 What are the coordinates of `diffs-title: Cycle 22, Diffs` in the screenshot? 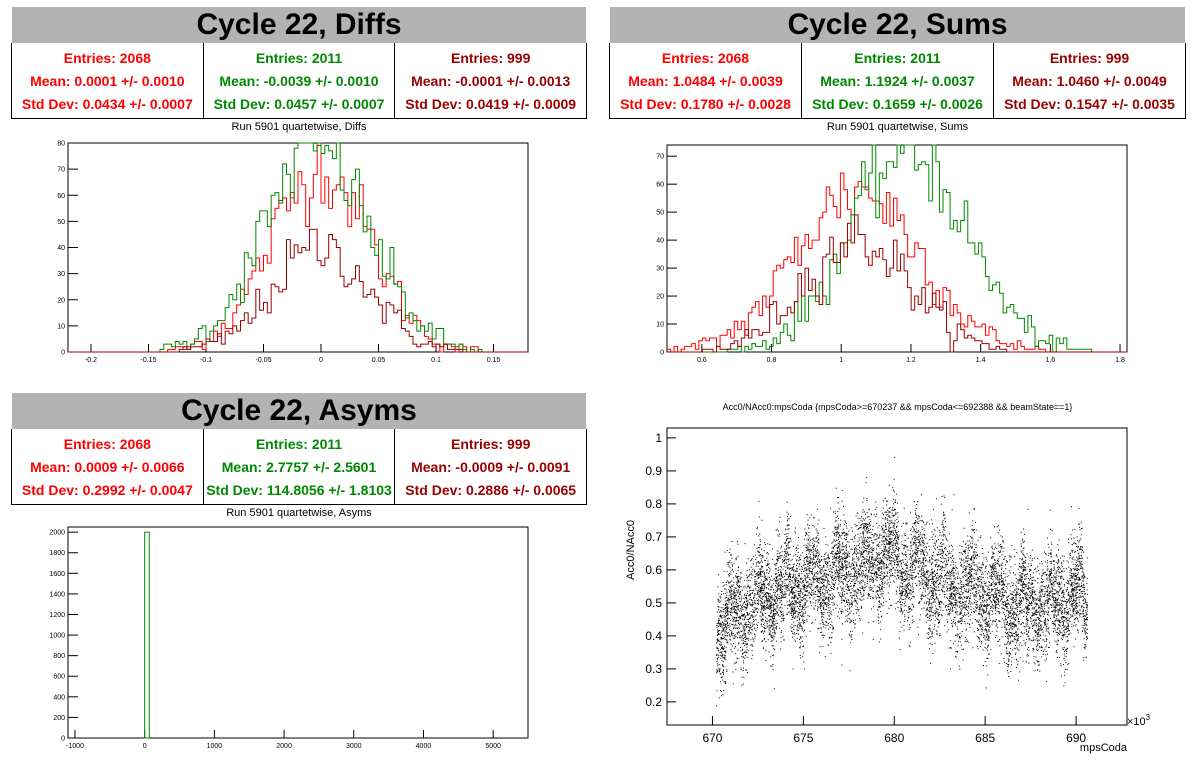 It's located at (299, 25).